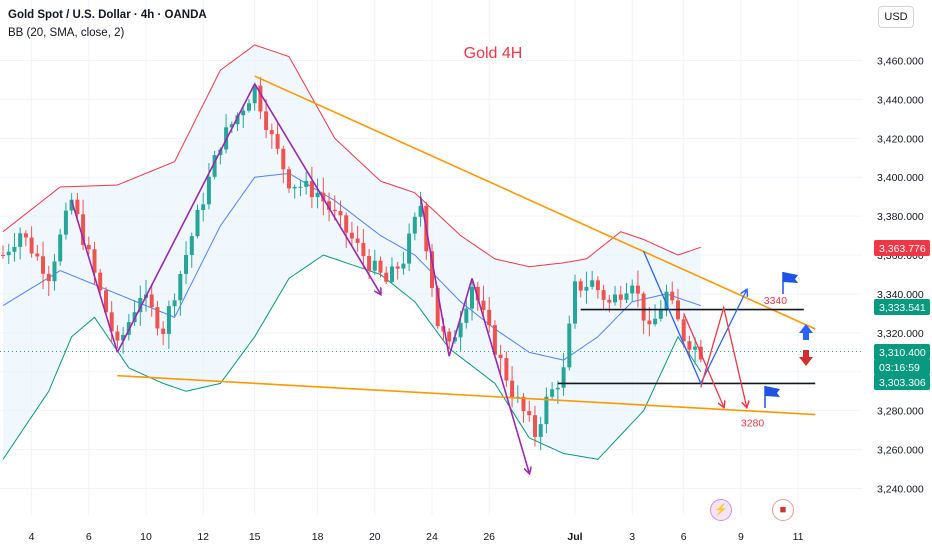 The width and height of the screenshot is (932, 550). I want to click on x-tick-label: 18, so click(318, 537).